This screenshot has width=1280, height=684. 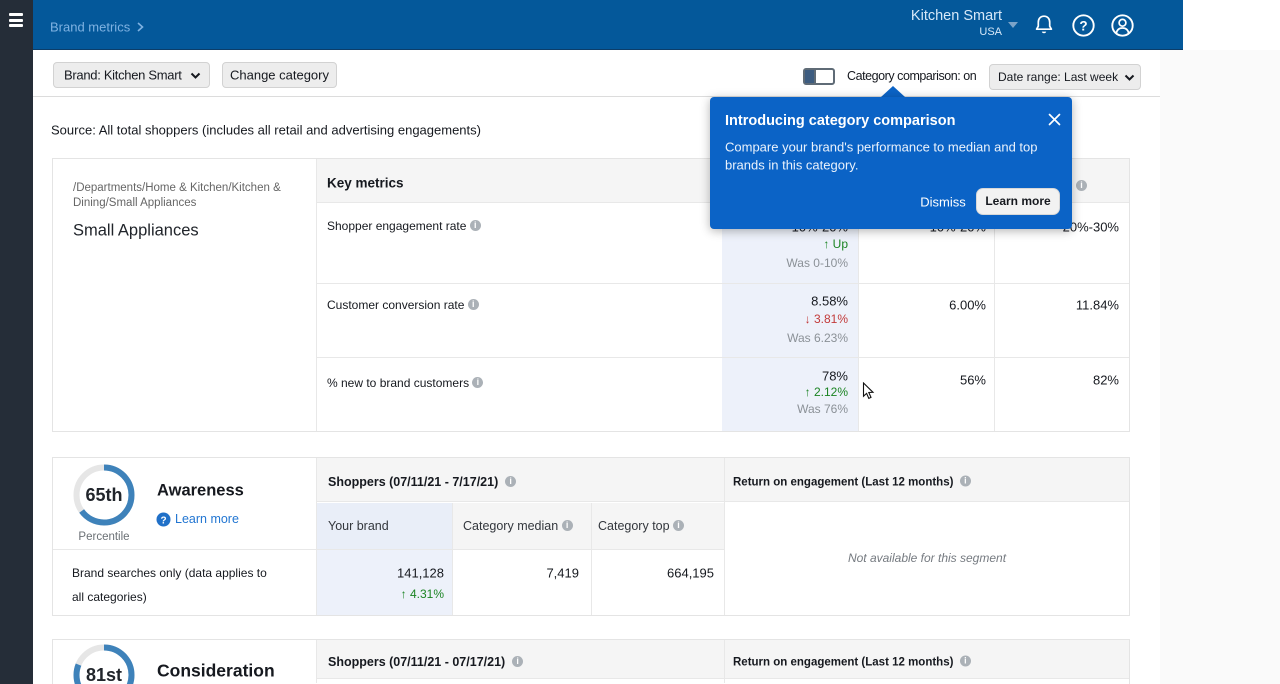 What do you see at coordinates (103, 495) in the screenshot?
I see `svg-text: 65th` at bounding box center [103, 495].